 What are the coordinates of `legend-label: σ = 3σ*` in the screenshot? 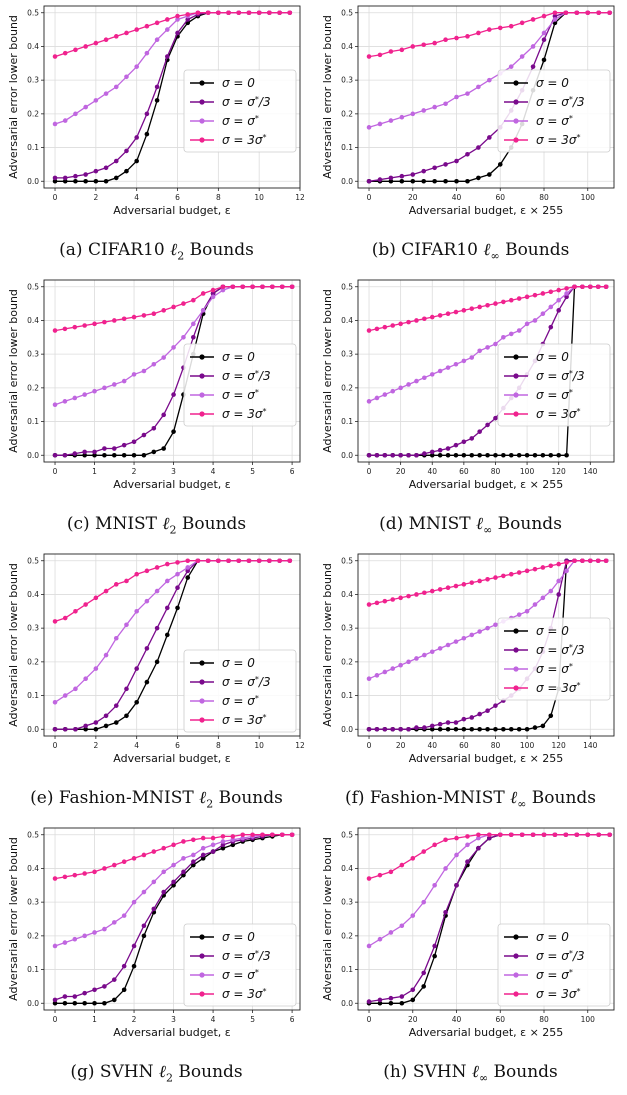 It's located at (558, 688).